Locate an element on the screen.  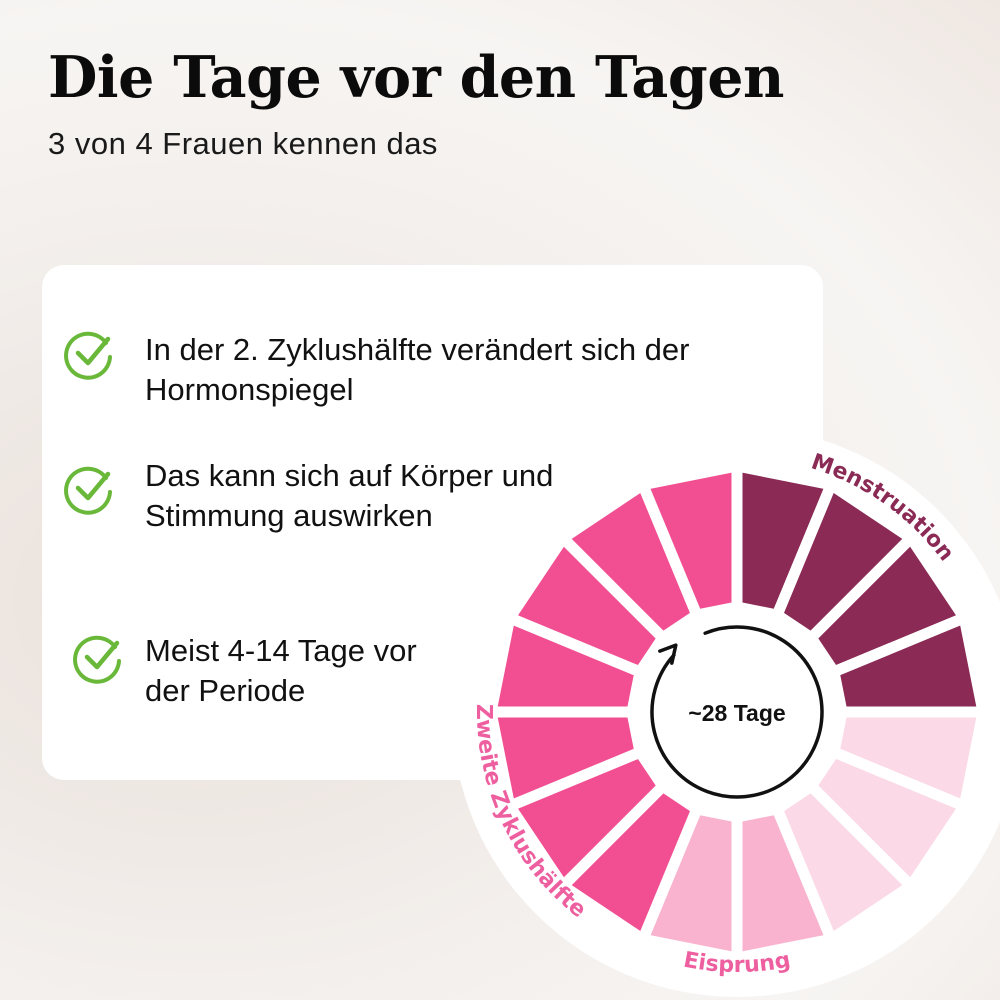
page-title: Die Tage vor den Tagen is located at coordinates (416, 77).